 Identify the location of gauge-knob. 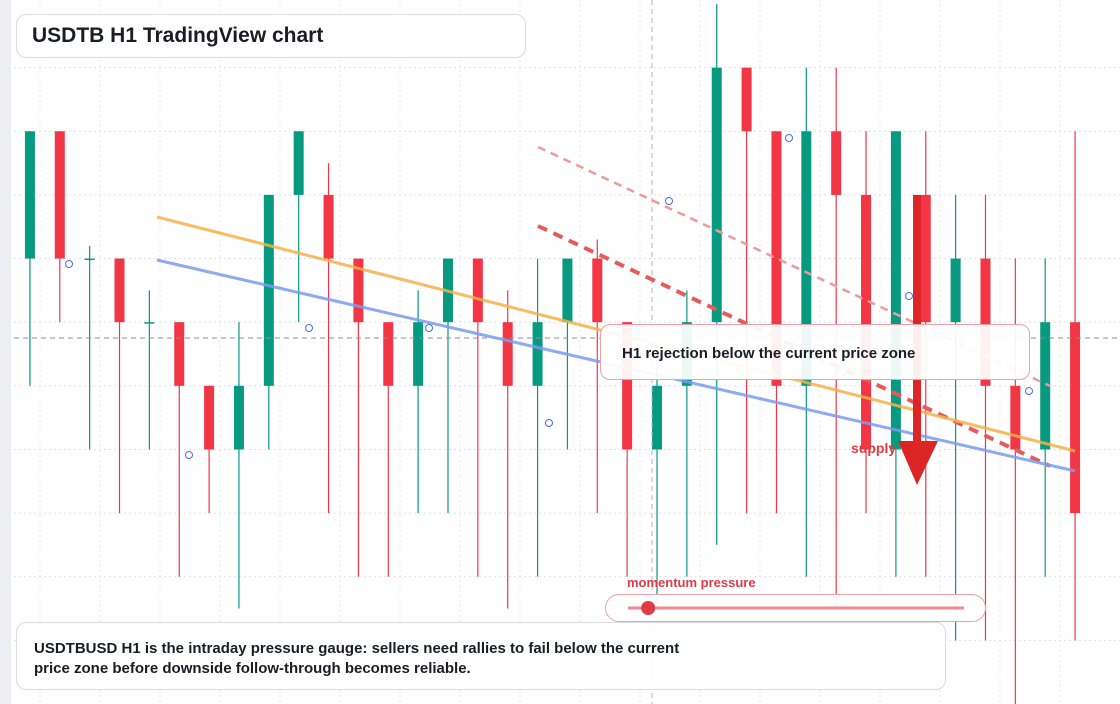
(648, 608).